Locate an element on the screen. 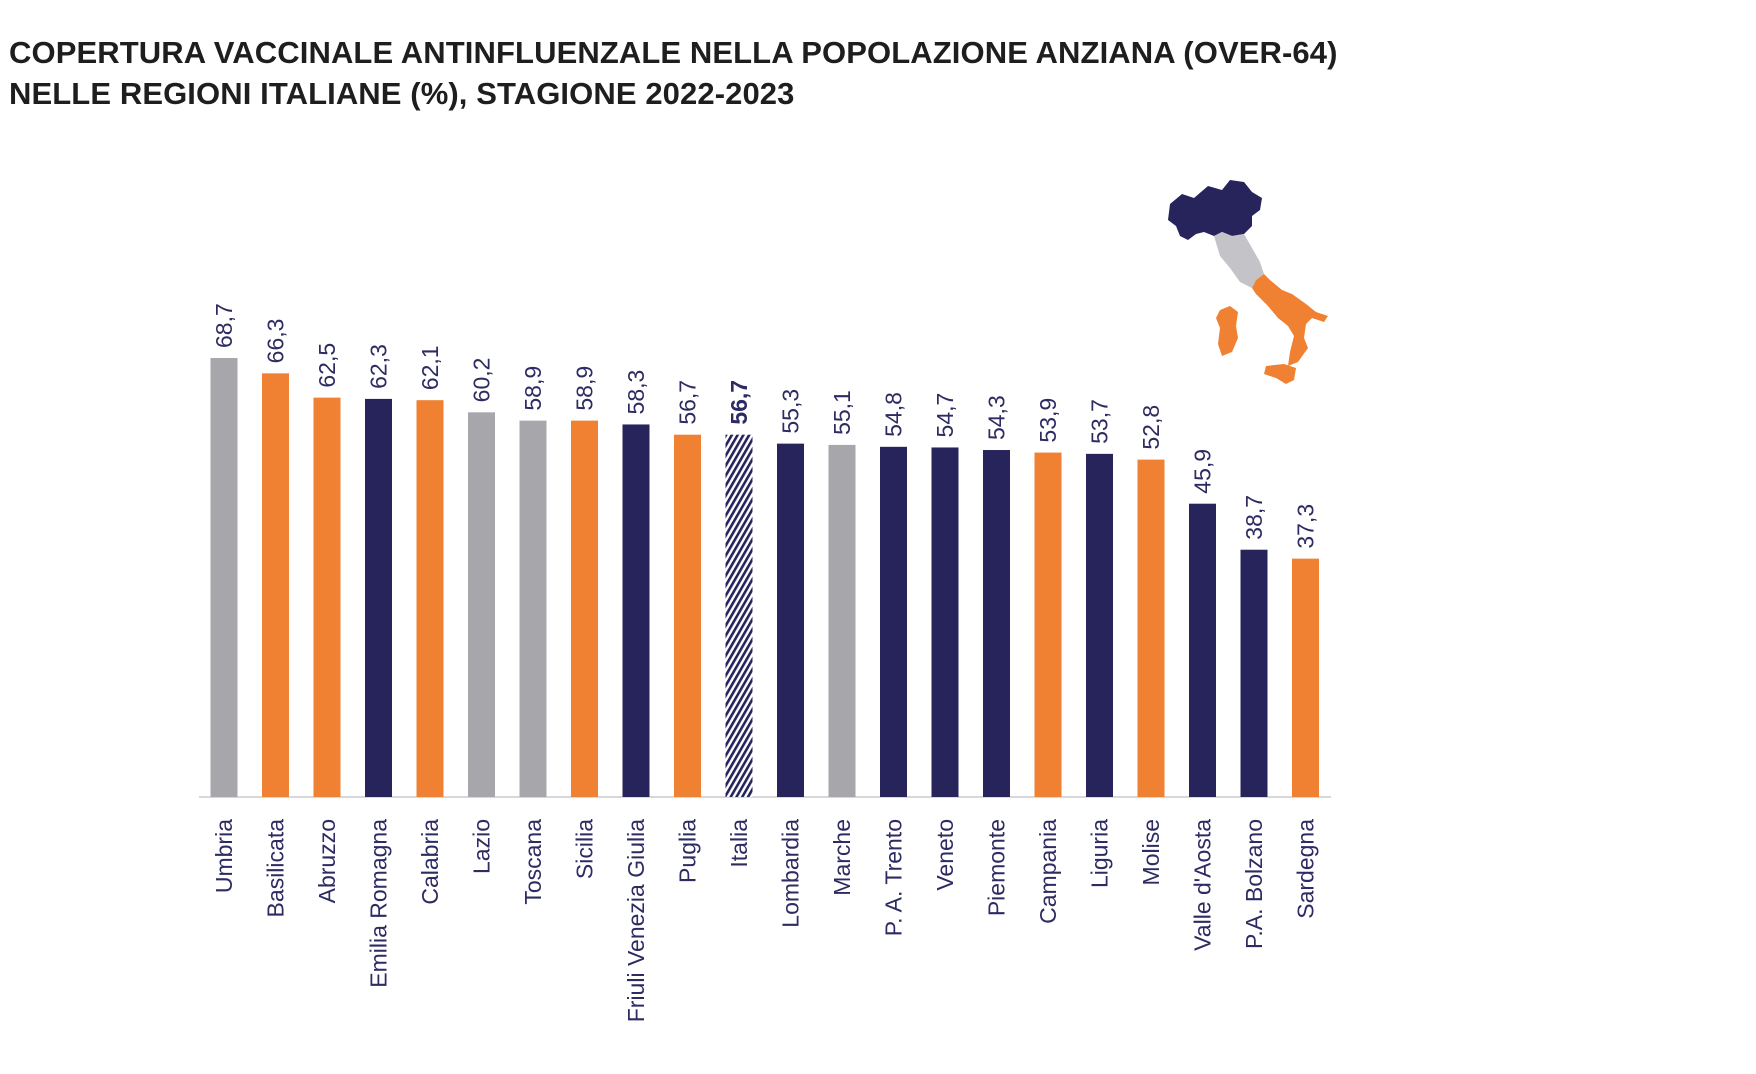 Image resolution: width=1756 pixels, height=1074 pixels. category-label: Calabria is located at coordinates (430, 862).